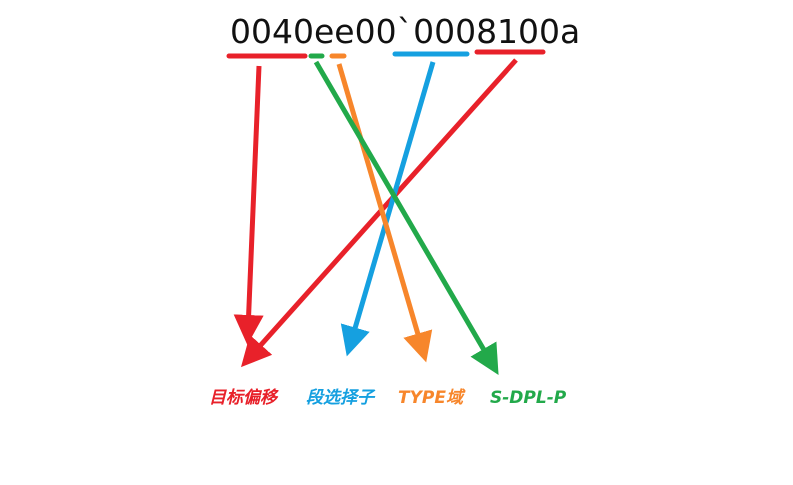 This screenshot has height=485, width=793. I want to click on arrow-offset-high, so click(253, 198).